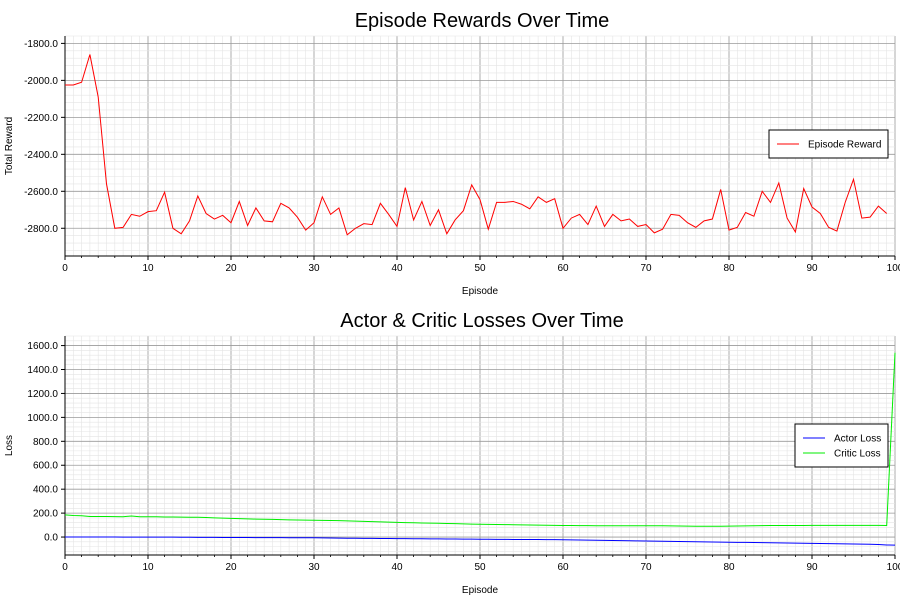 The height and width of the screenshot is (600, 900). What do you see at coordinates (481, 321) in the screenshot?
I see `chart-title: Actor & Critic Losses Over Time` at bounding box center [481, 321].